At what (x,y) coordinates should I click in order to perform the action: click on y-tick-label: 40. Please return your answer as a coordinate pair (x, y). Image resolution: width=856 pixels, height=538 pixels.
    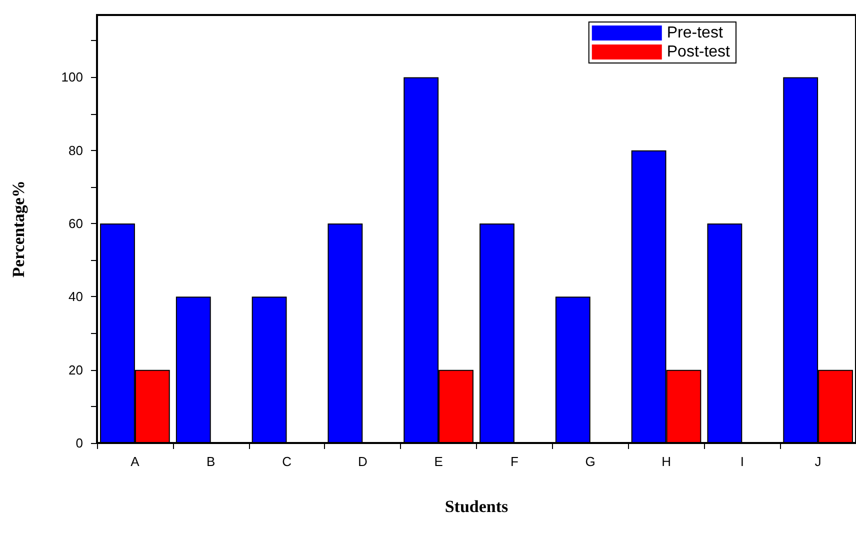
    Looking at the image, I should click on (75, 296).